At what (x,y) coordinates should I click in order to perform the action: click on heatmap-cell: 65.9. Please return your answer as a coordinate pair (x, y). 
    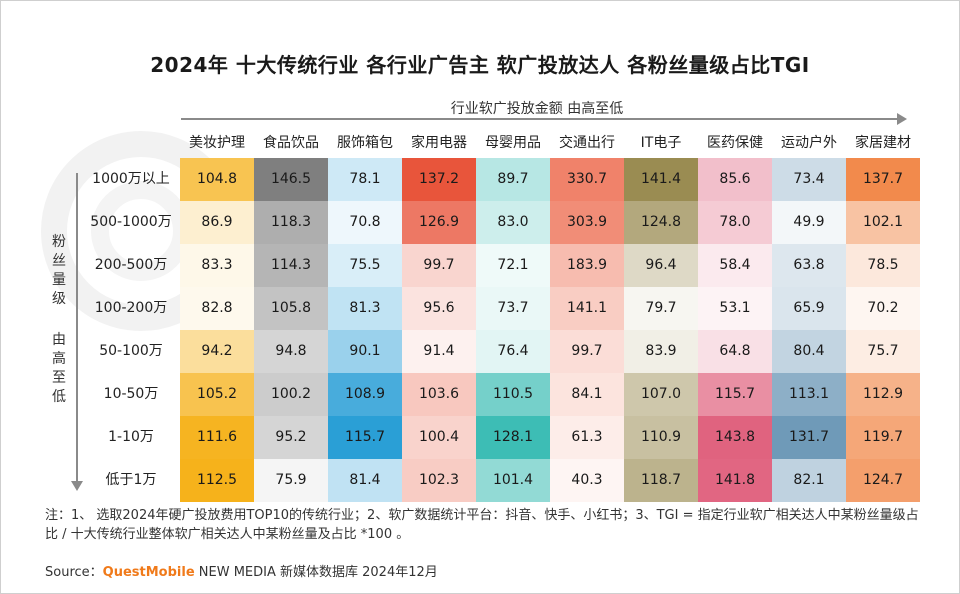
    Looking at the image, I should click on (809, 308).